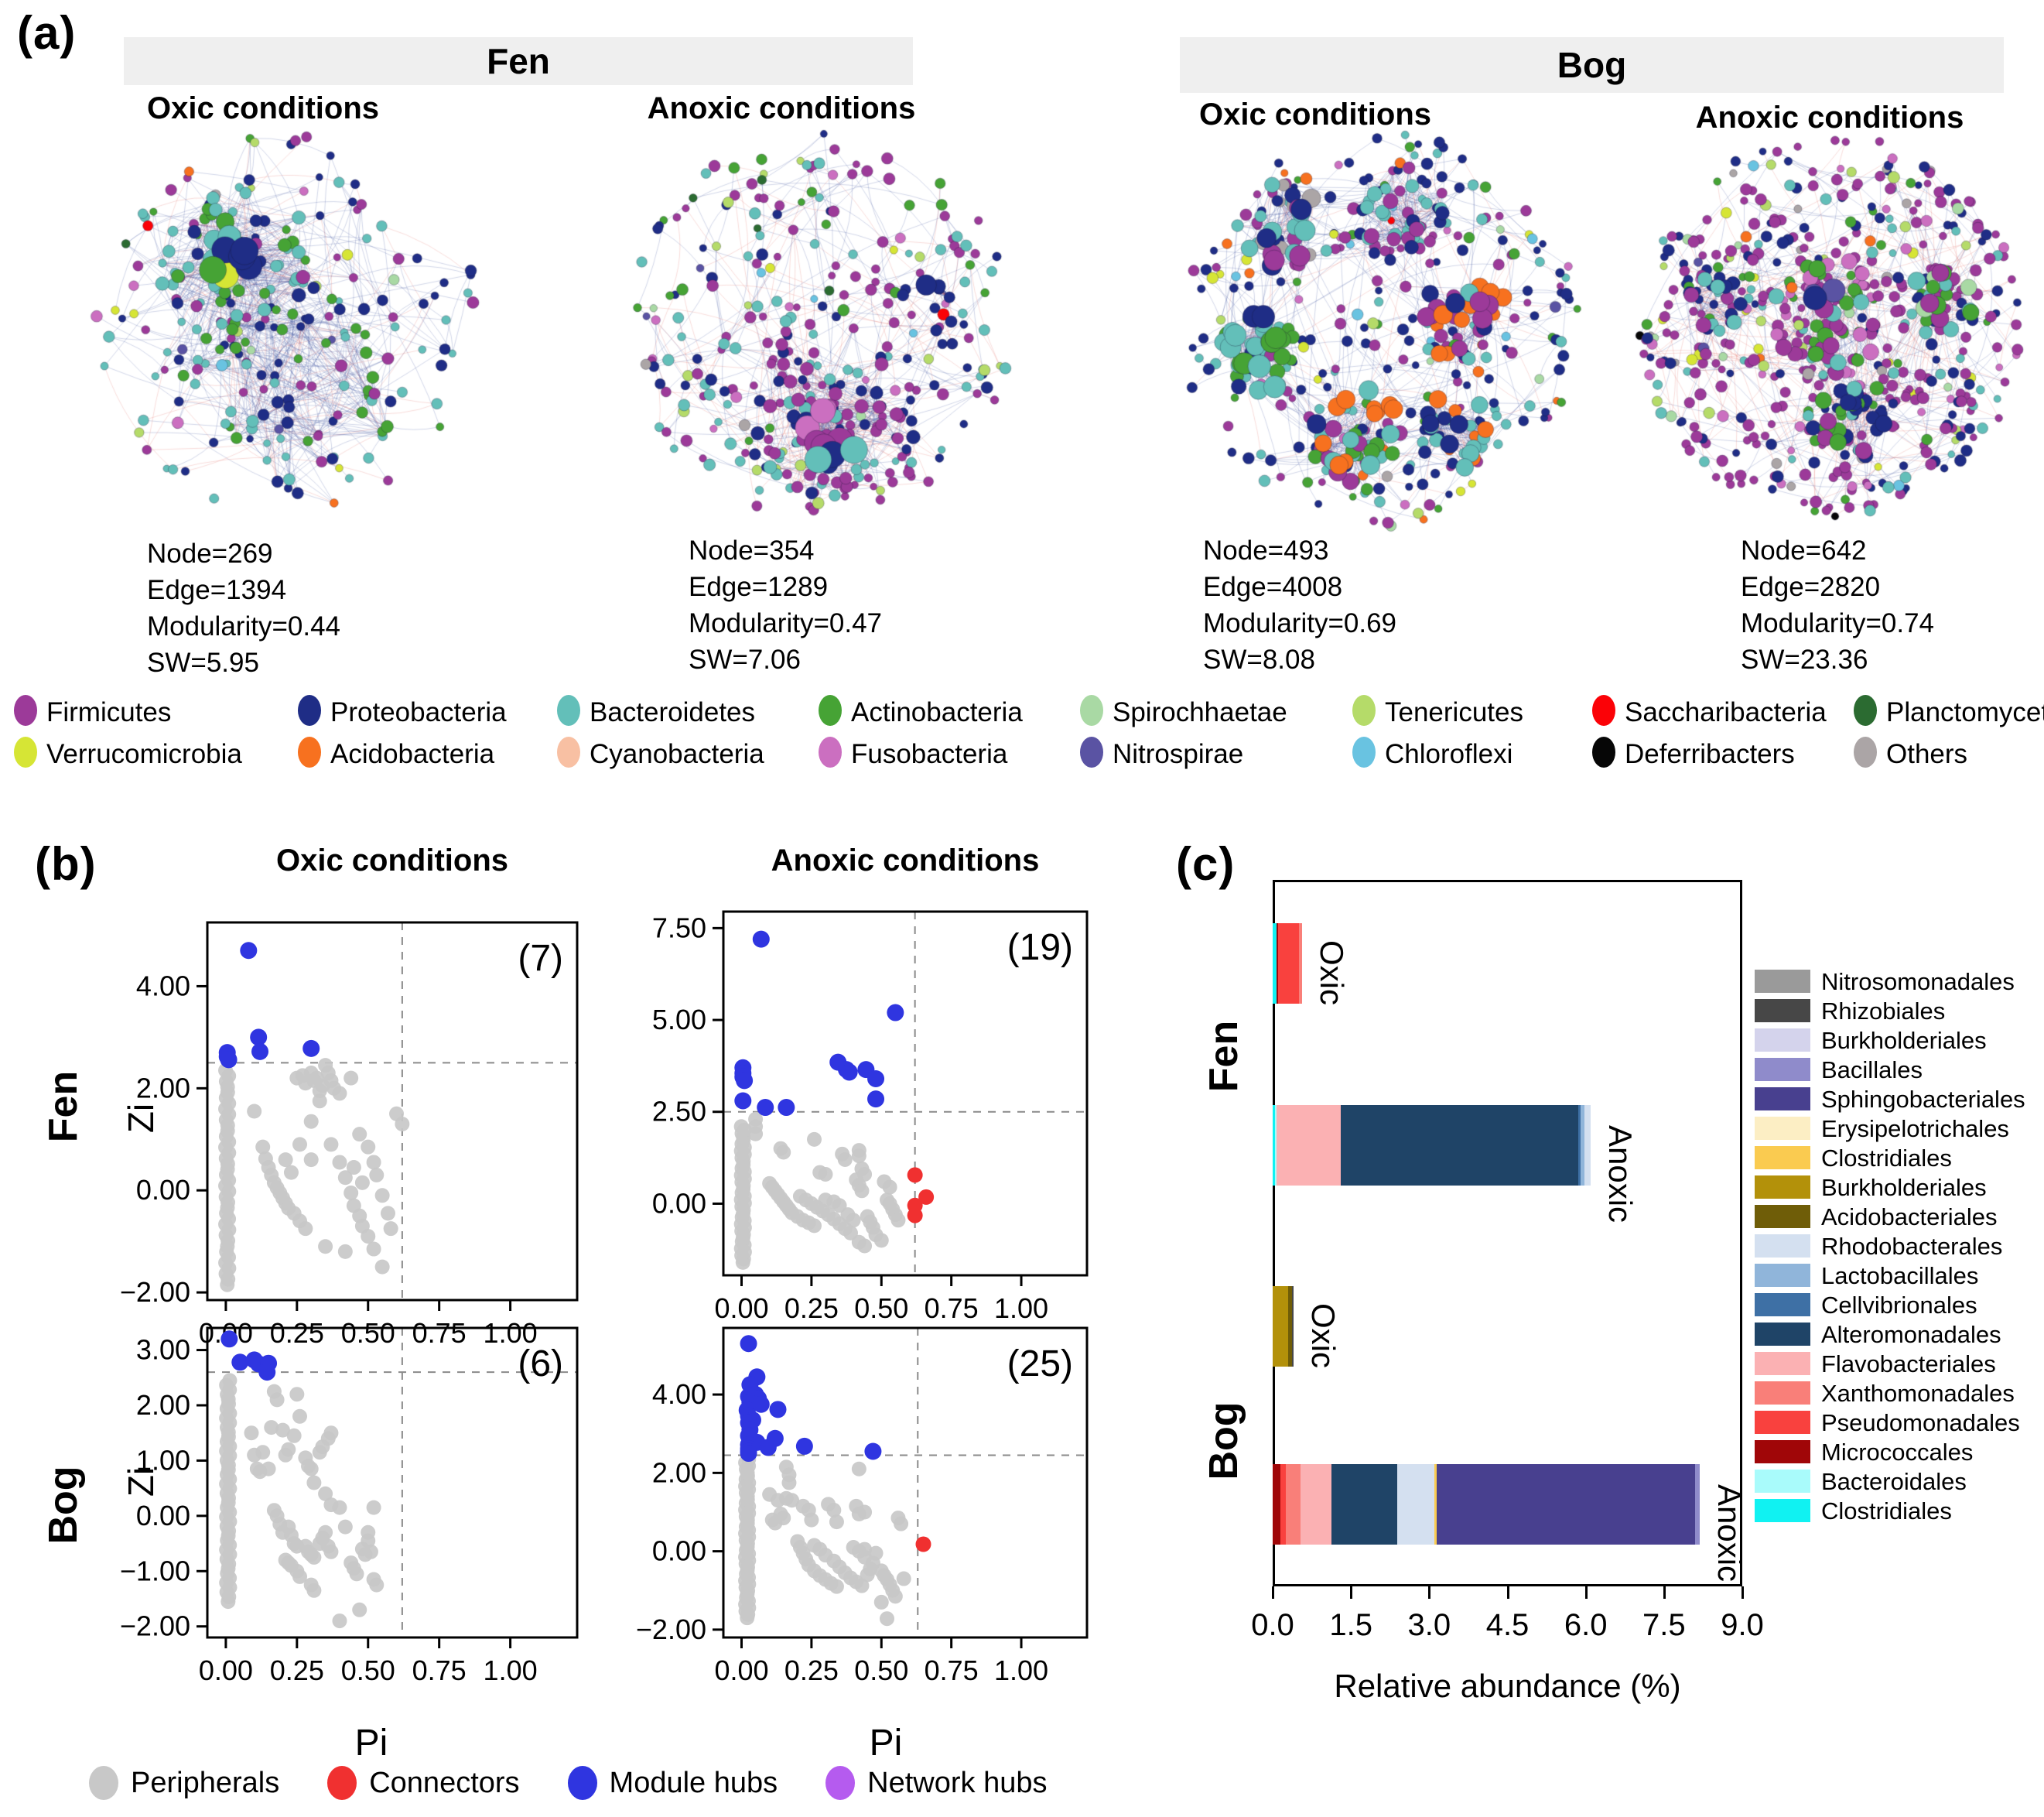 The image size is (2044, 1817). Describe the element at coordinates (1900, 1275) in the screenshot. I see `order-legend-label: Lactobacillales` at that location.